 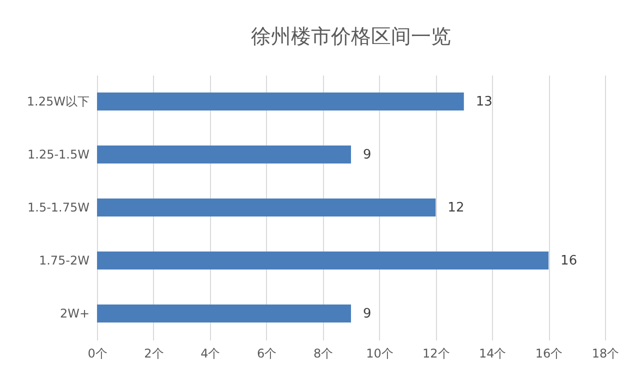 I want to click on x-tick-label: 0个, so click(x=98, y=353).